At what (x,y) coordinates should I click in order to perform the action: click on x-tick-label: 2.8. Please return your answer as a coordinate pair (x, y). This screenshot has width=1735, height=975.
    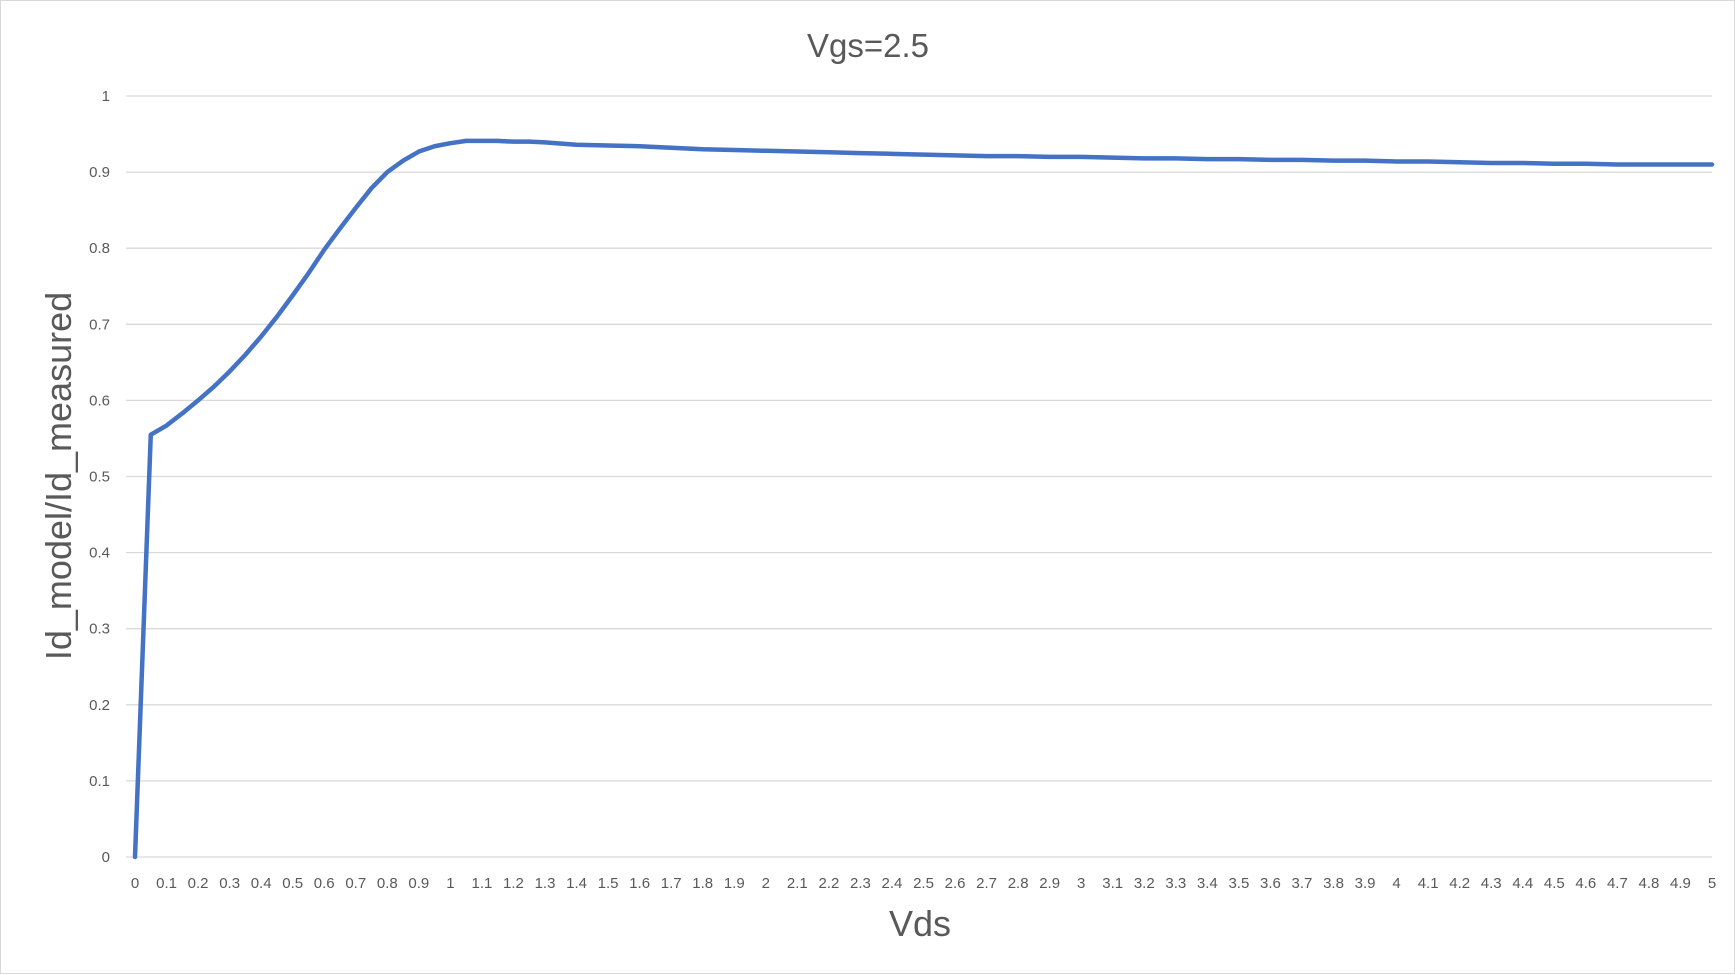
    Looking at the image, I should click on (1018, 883).